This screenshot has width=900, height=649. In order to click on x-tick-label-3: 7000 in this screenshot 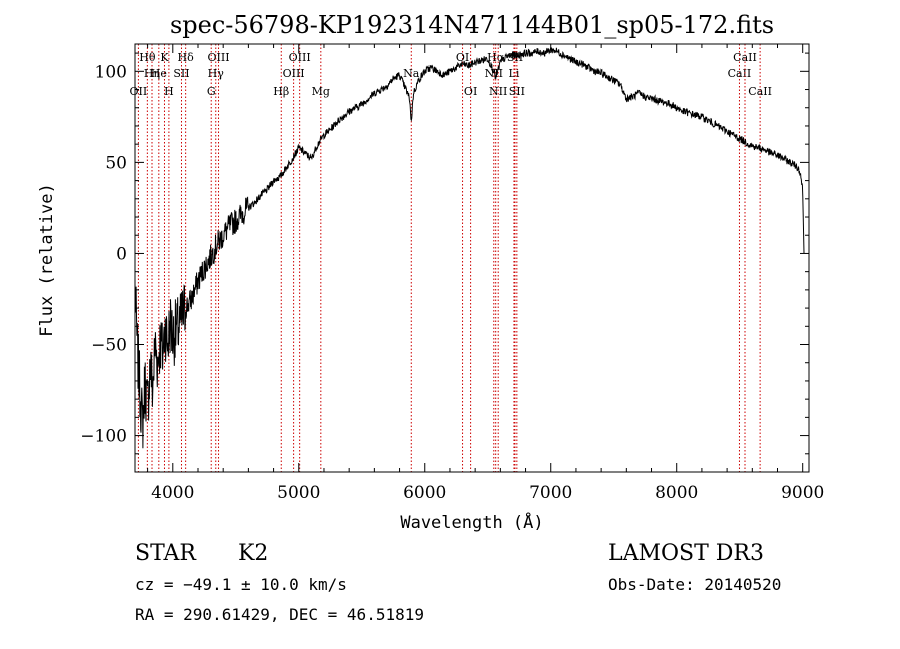, I will do `click(550, 493)`.